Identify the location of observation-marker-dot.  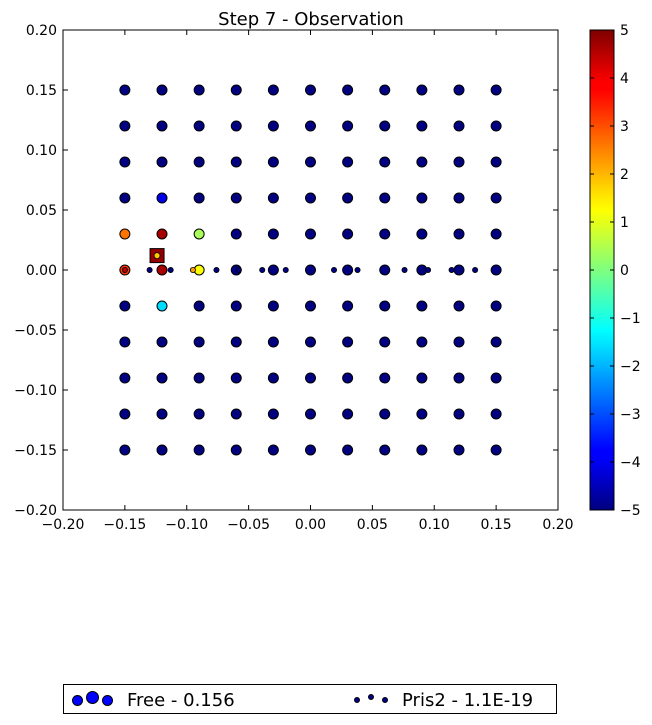
(157, 256).